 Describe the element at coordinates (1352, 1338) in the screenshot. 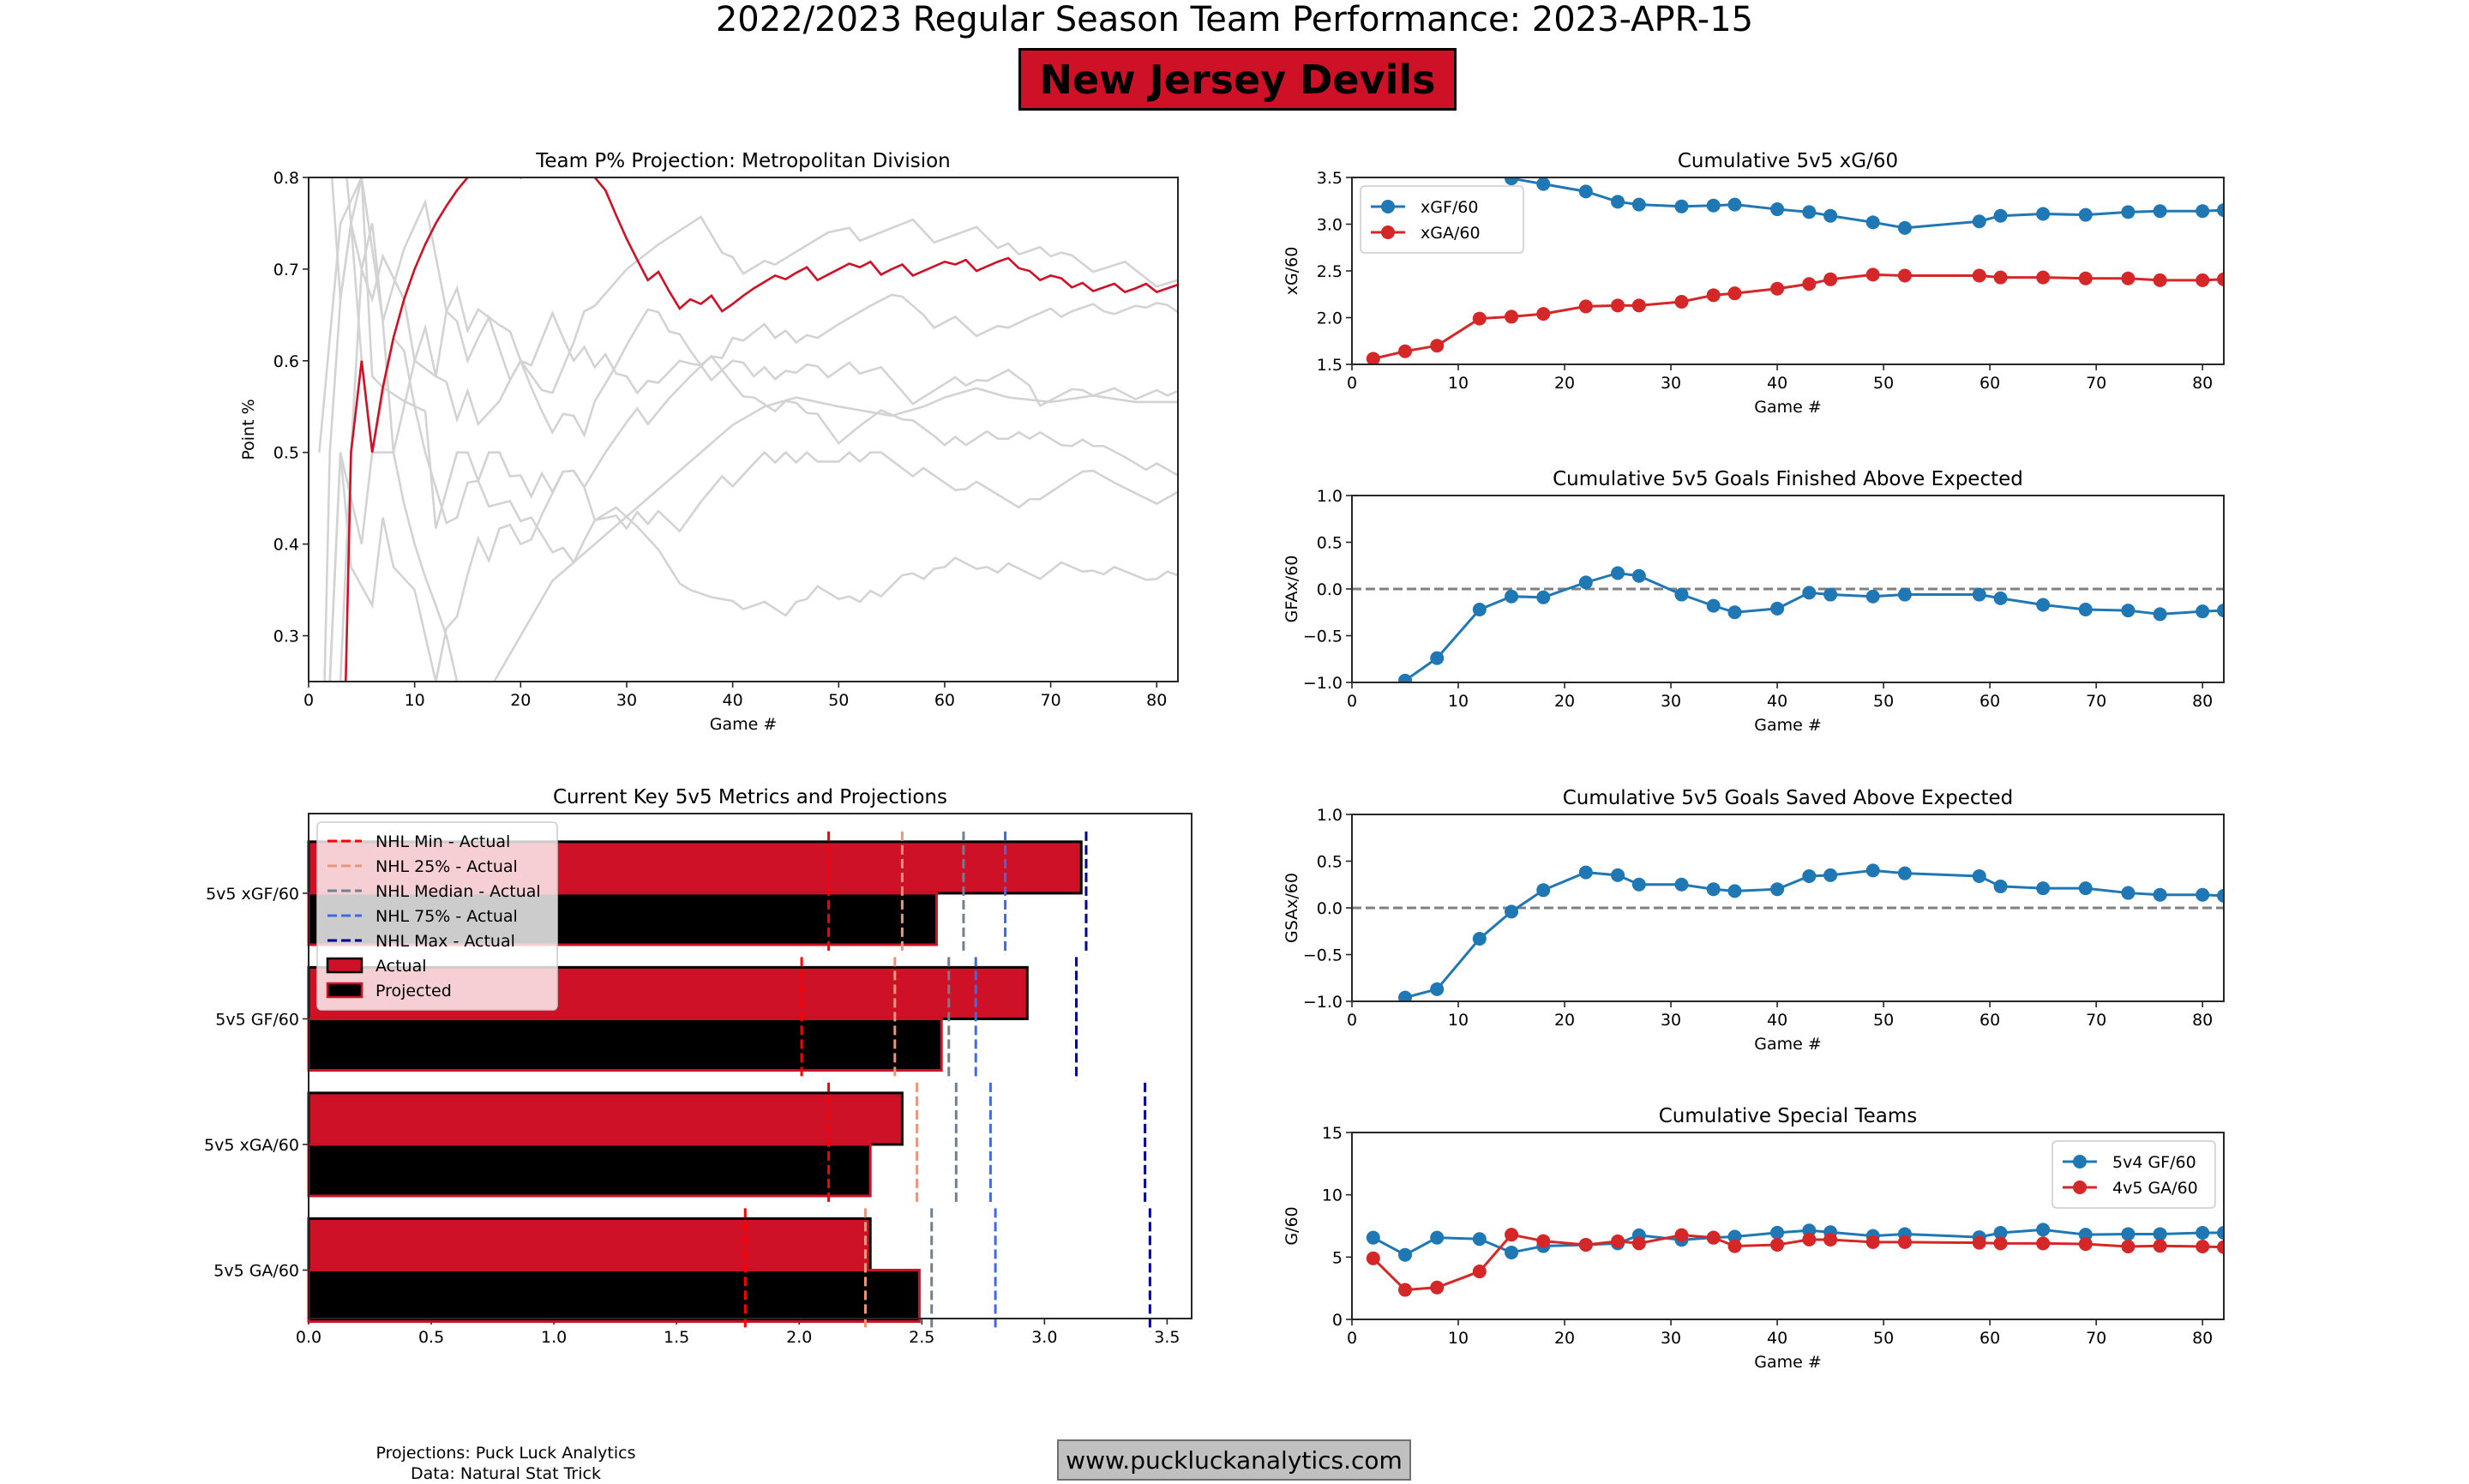

I see `special-xtick-label: 0` at that location.